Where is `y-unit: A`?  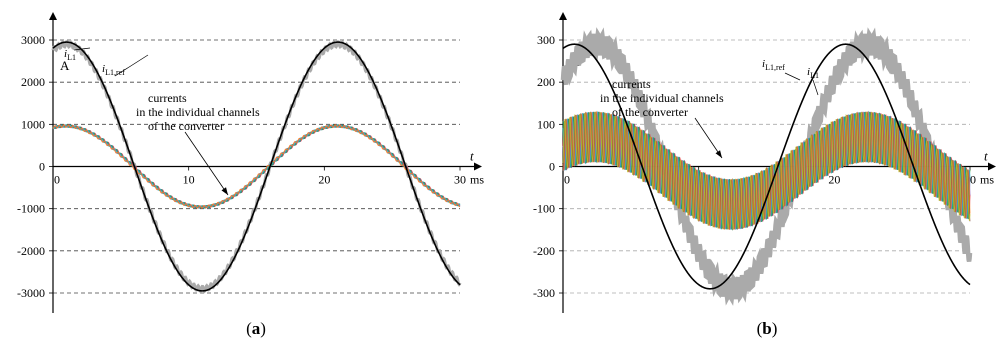
y-unit: A is located at coordinates (65, 65).